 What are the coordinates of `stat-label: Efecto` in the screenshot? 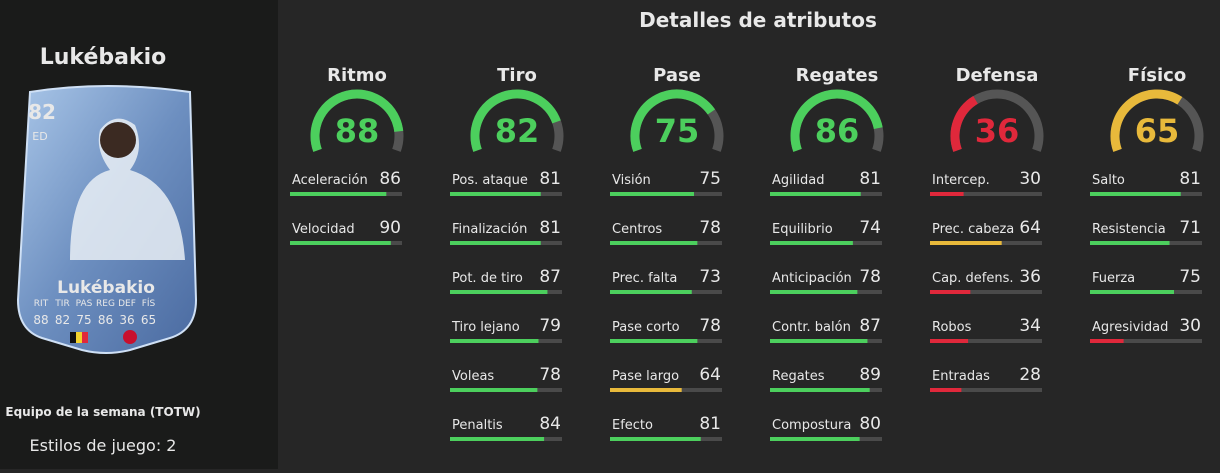 It's located at (632, 425).